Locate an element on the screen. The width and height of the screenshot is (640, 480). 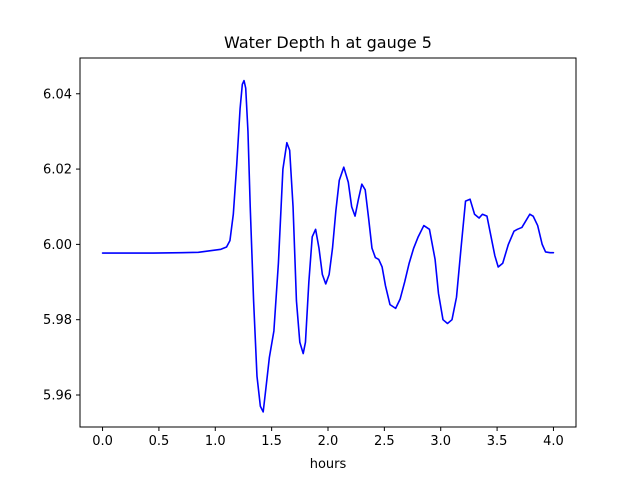
y-tick-label: 6.04 is located at coordinates (57, 94).